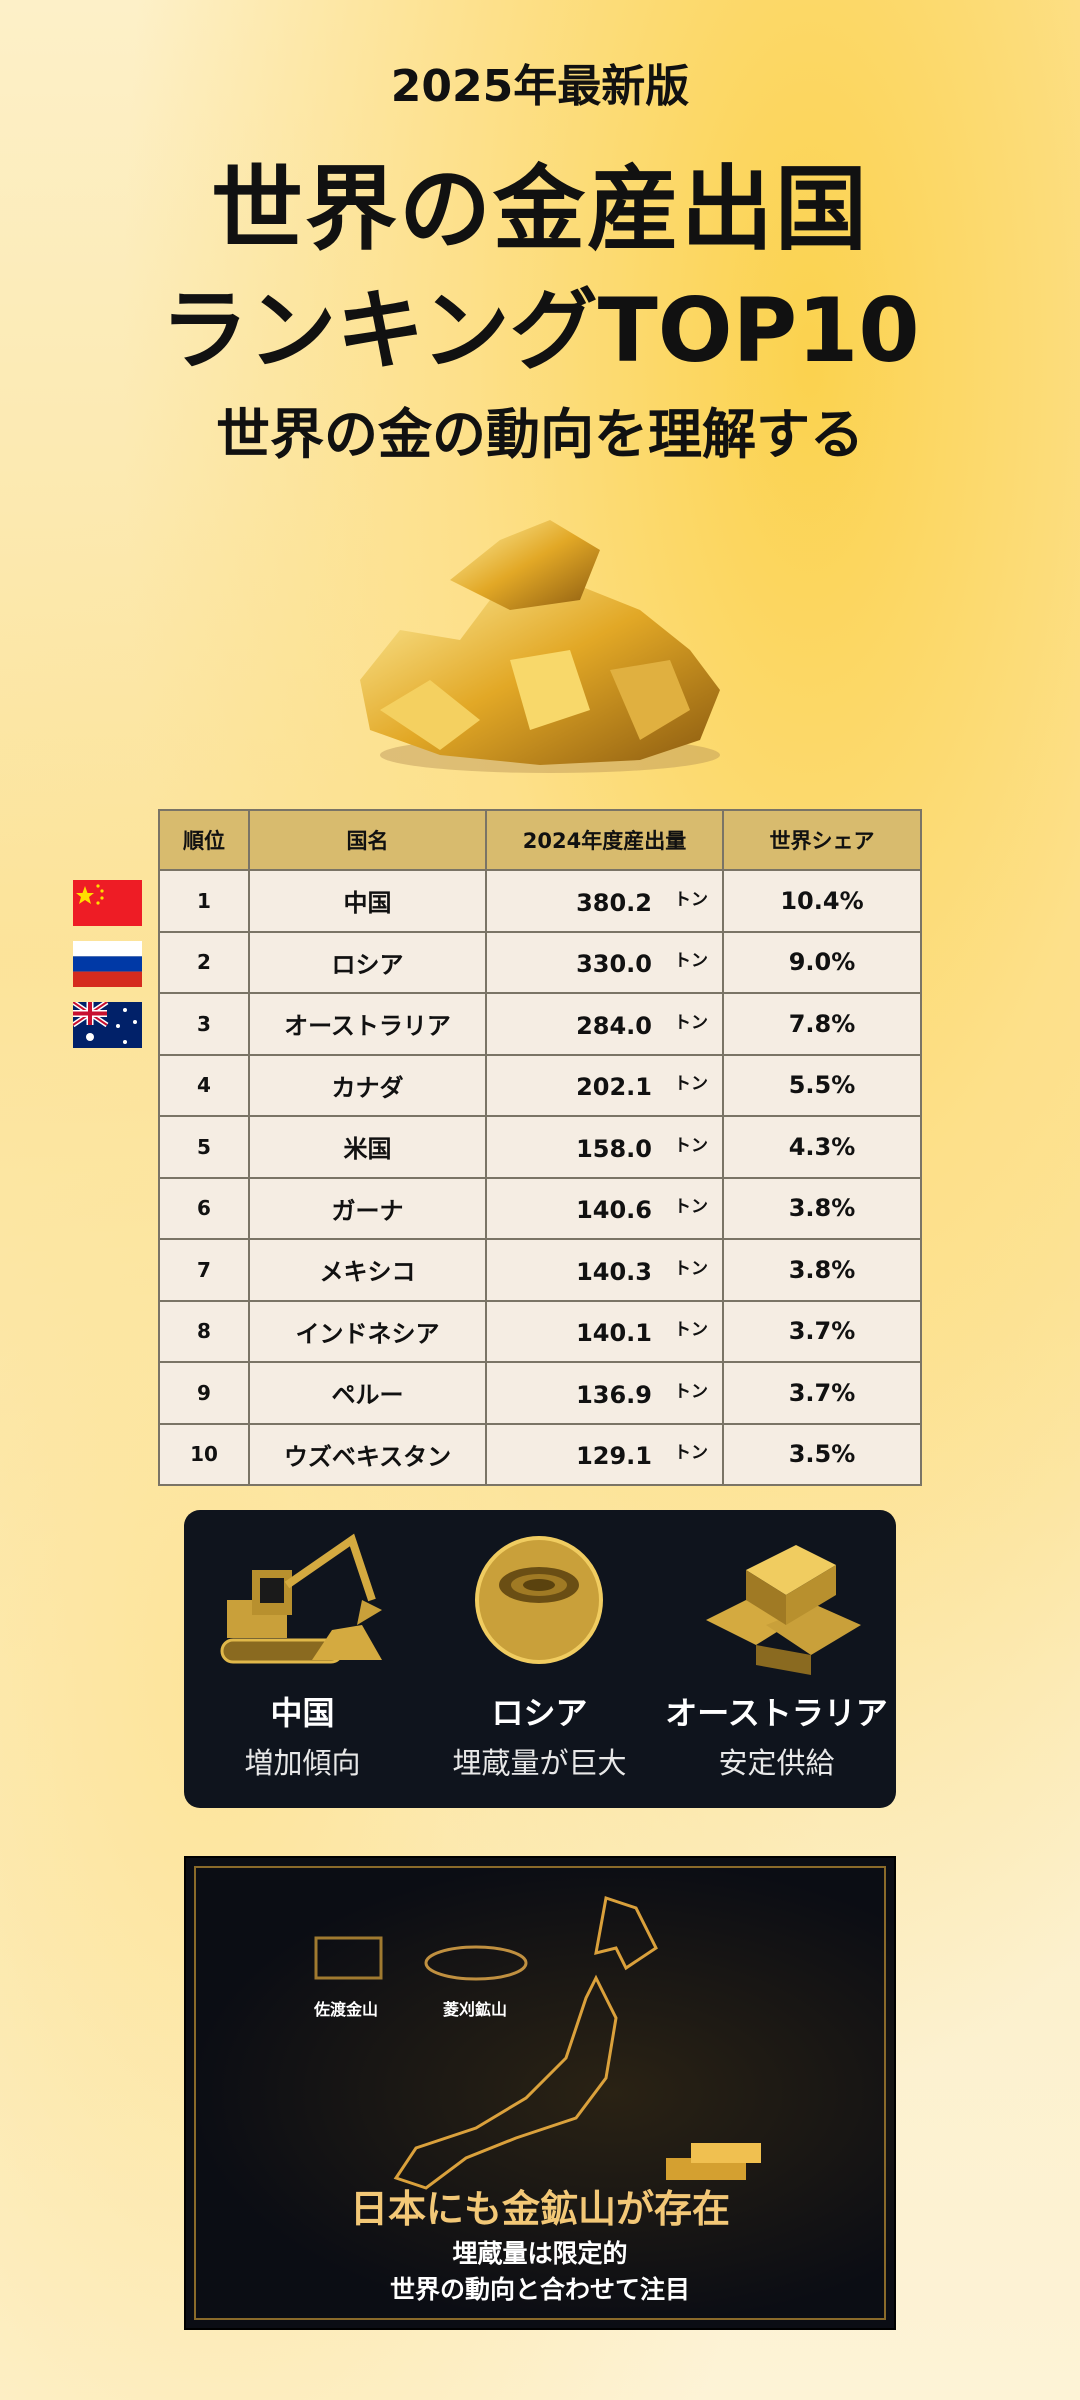 The height and width of the screenshot is (2400, 1080). Describe the element at coordinates (302, 1713) in the screenshot. I see `feature-name: 中国` at that location.